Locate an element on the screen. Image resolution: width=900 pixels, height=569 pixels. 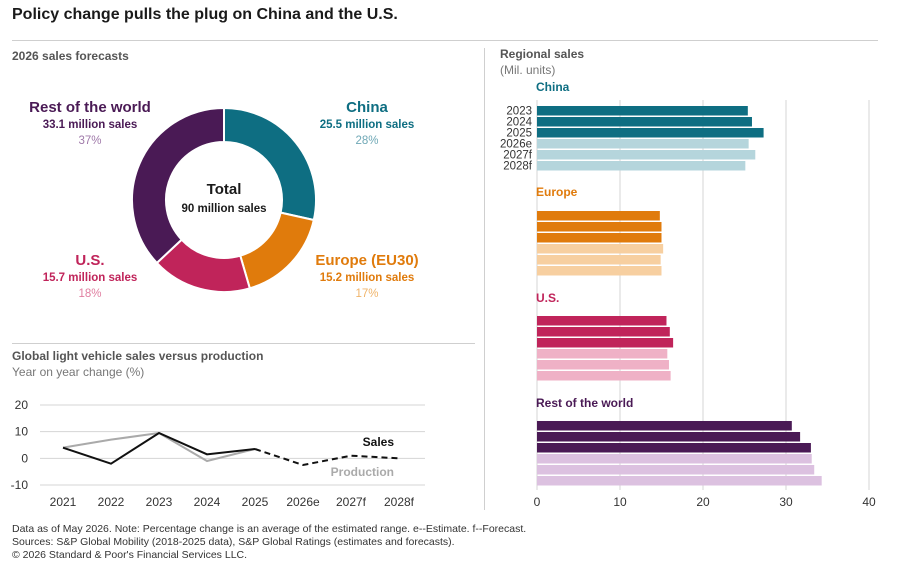
bar-xtick-2: 20 is located at coordinates (703, 502).